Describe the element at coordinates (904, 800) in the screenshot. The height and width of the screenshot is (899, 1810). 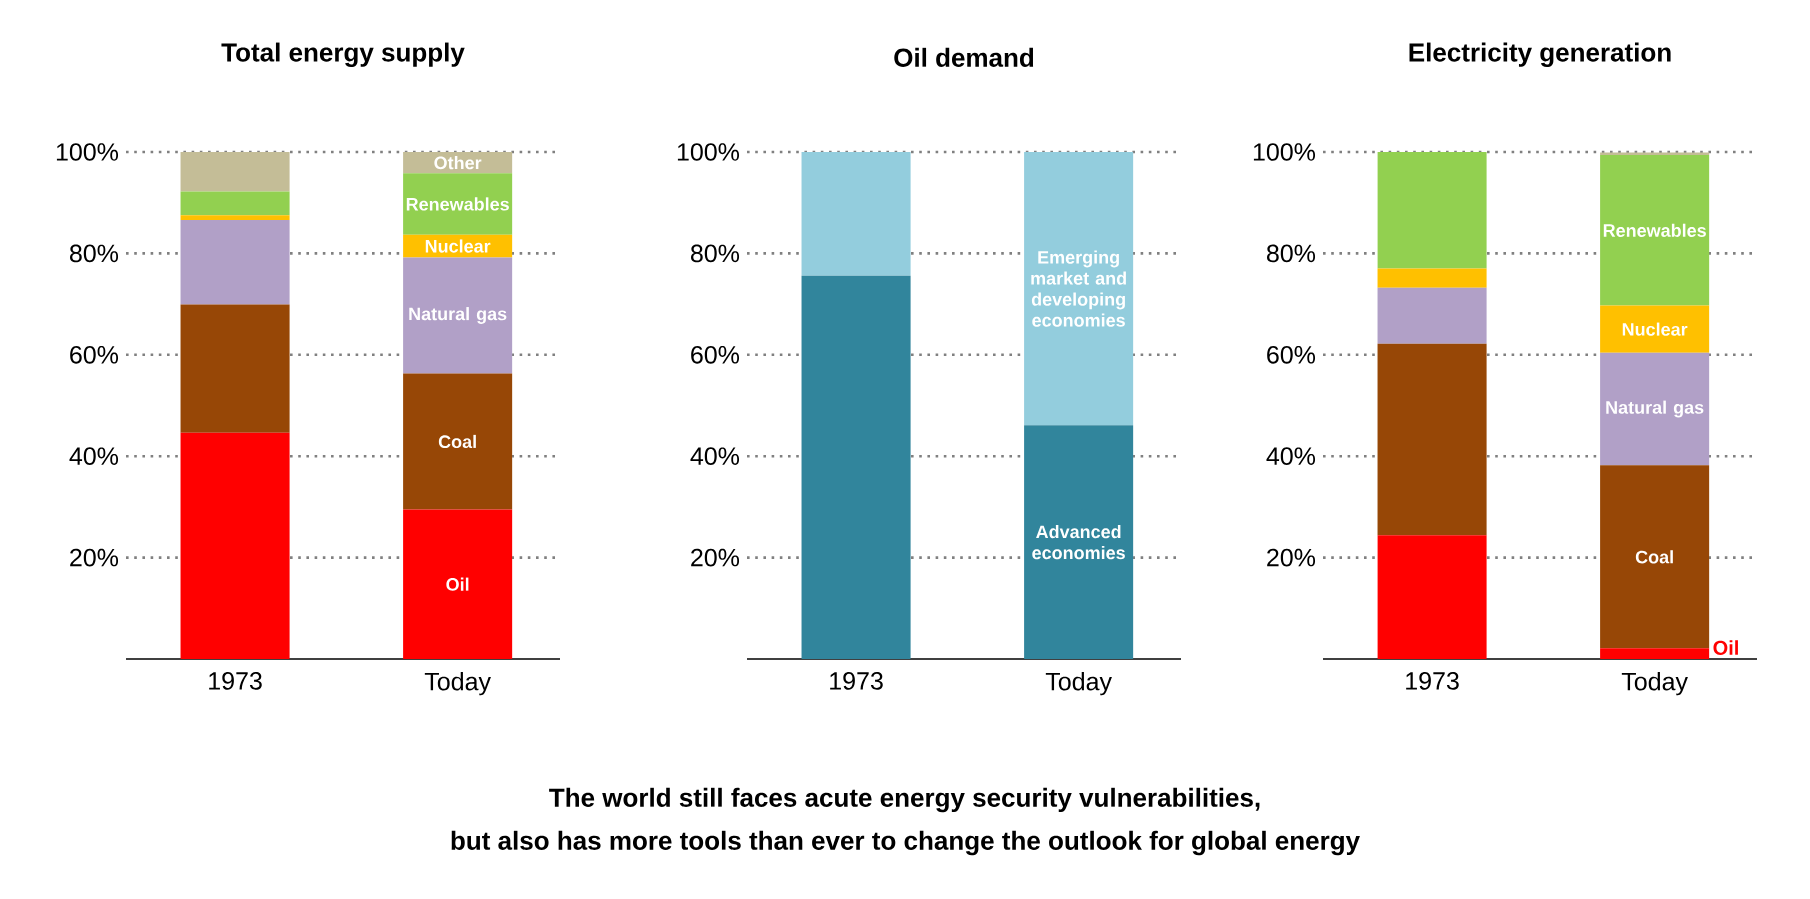
I see `text: The world still faces acute energy security vulnerabilities,` at that location.